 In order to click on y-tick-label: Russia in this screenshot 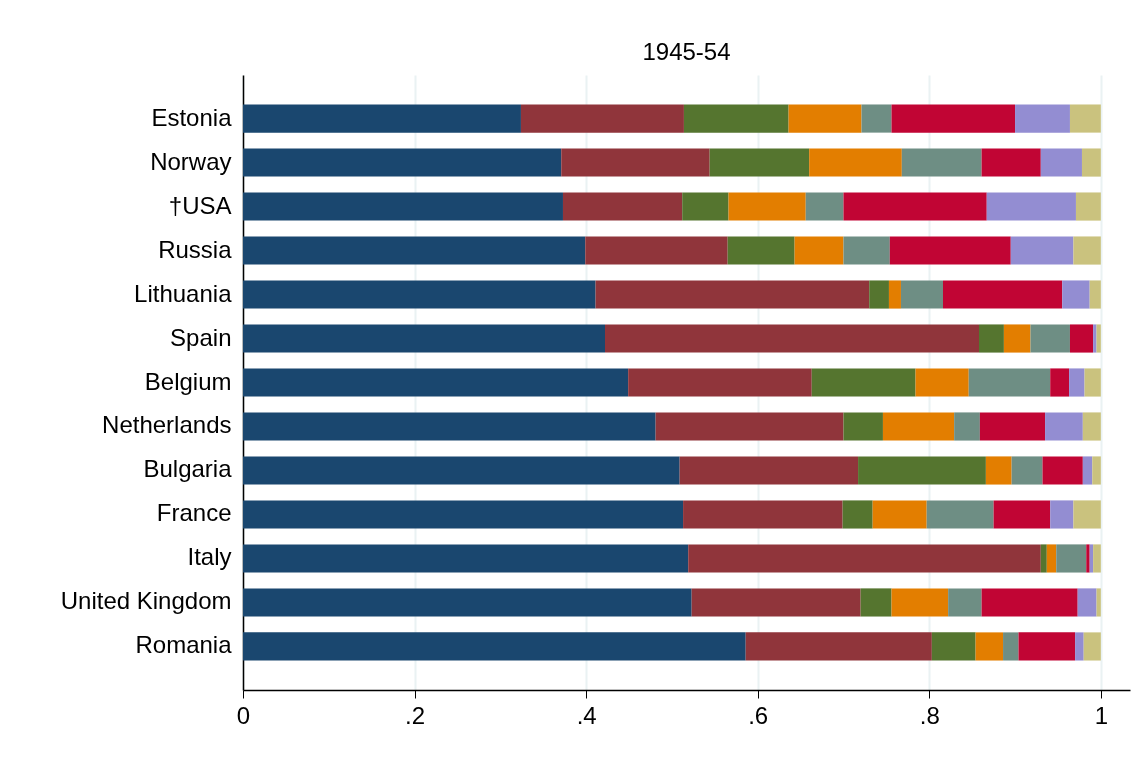, I will do `click(195, 249)`.